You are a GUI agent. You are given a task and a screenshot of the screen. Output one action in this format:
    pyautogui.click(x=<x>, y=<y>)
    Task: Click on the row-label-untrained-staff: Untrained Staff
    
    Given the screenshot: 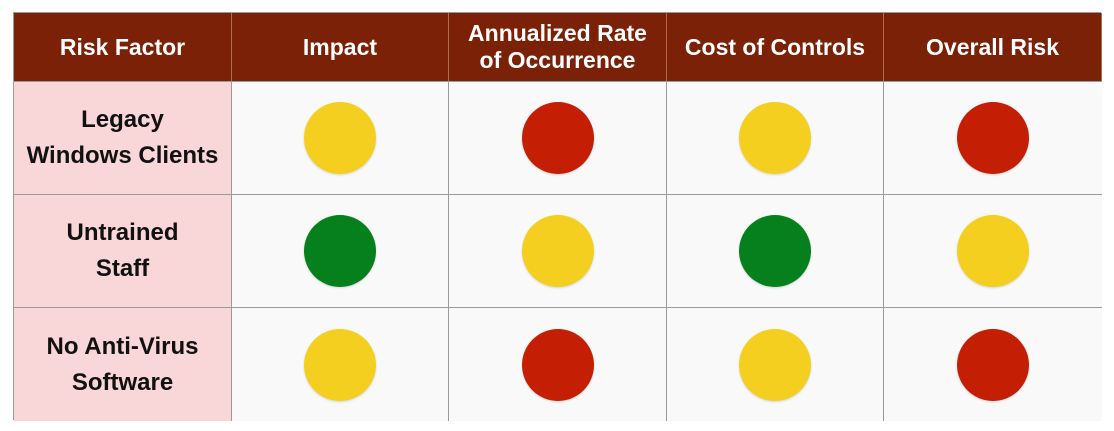 What is the action you would take?
    pyautogui.click(x=123, y=250)
    